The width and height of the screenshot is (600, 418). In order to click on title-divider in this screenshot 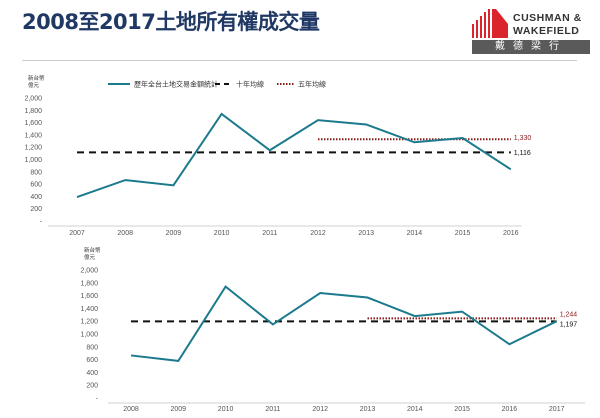, I will do `click(299, 60)`.